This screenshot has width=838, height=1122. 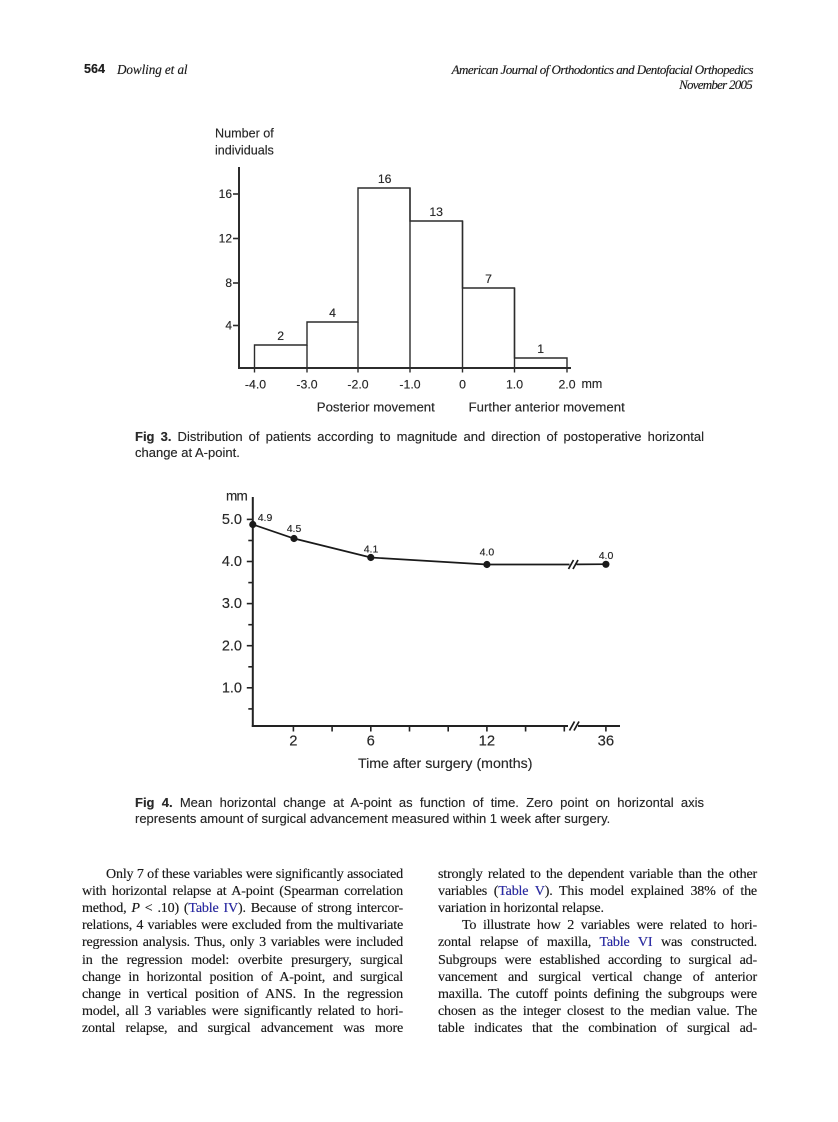 I want to click on svg-text: -1.0, so click(x=409, y=384).